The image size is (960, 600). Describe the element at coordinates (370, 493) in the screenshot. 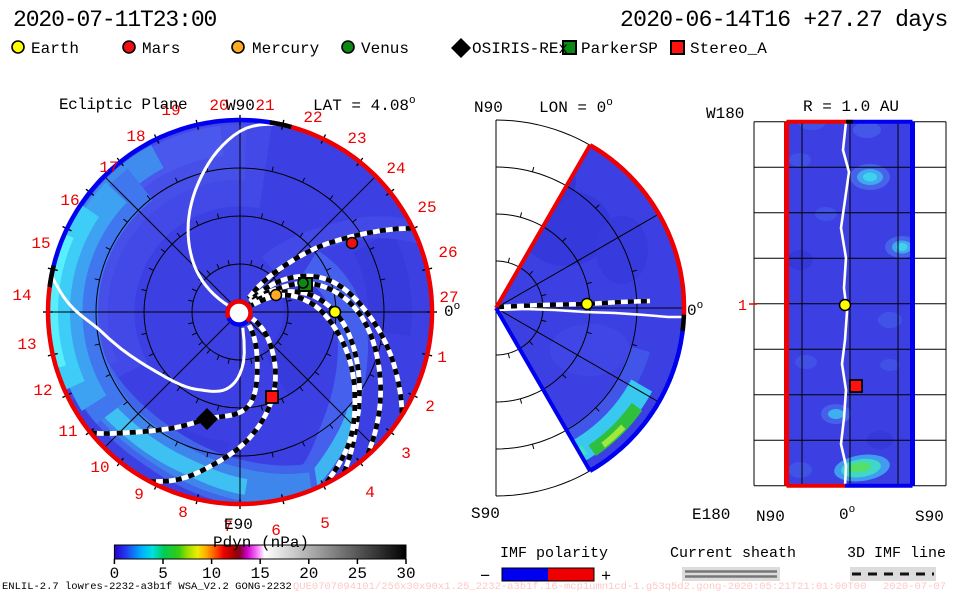

I see `svg-text: 4` at that location.